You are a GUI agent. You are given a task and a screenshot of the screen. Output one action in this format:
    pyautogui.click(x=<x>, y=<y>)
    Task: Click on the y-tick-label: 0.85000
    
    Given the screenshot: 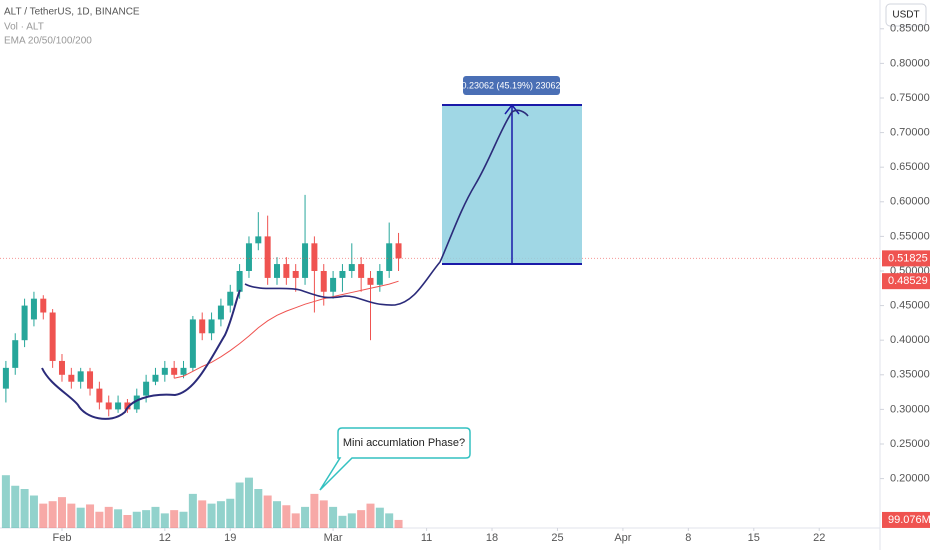 What is the action you would take?
    pyautogui.click(x=910, y=29)
    